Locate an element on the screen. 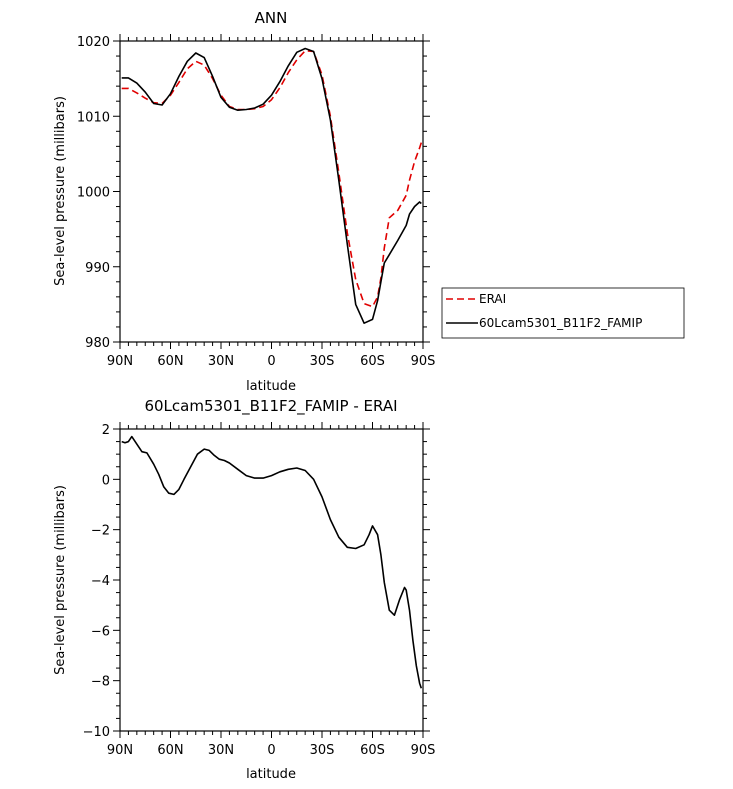 This screenshot has height=789, width=733. bottom-x-tick-label: 60N is located at coordinates (170, 750).